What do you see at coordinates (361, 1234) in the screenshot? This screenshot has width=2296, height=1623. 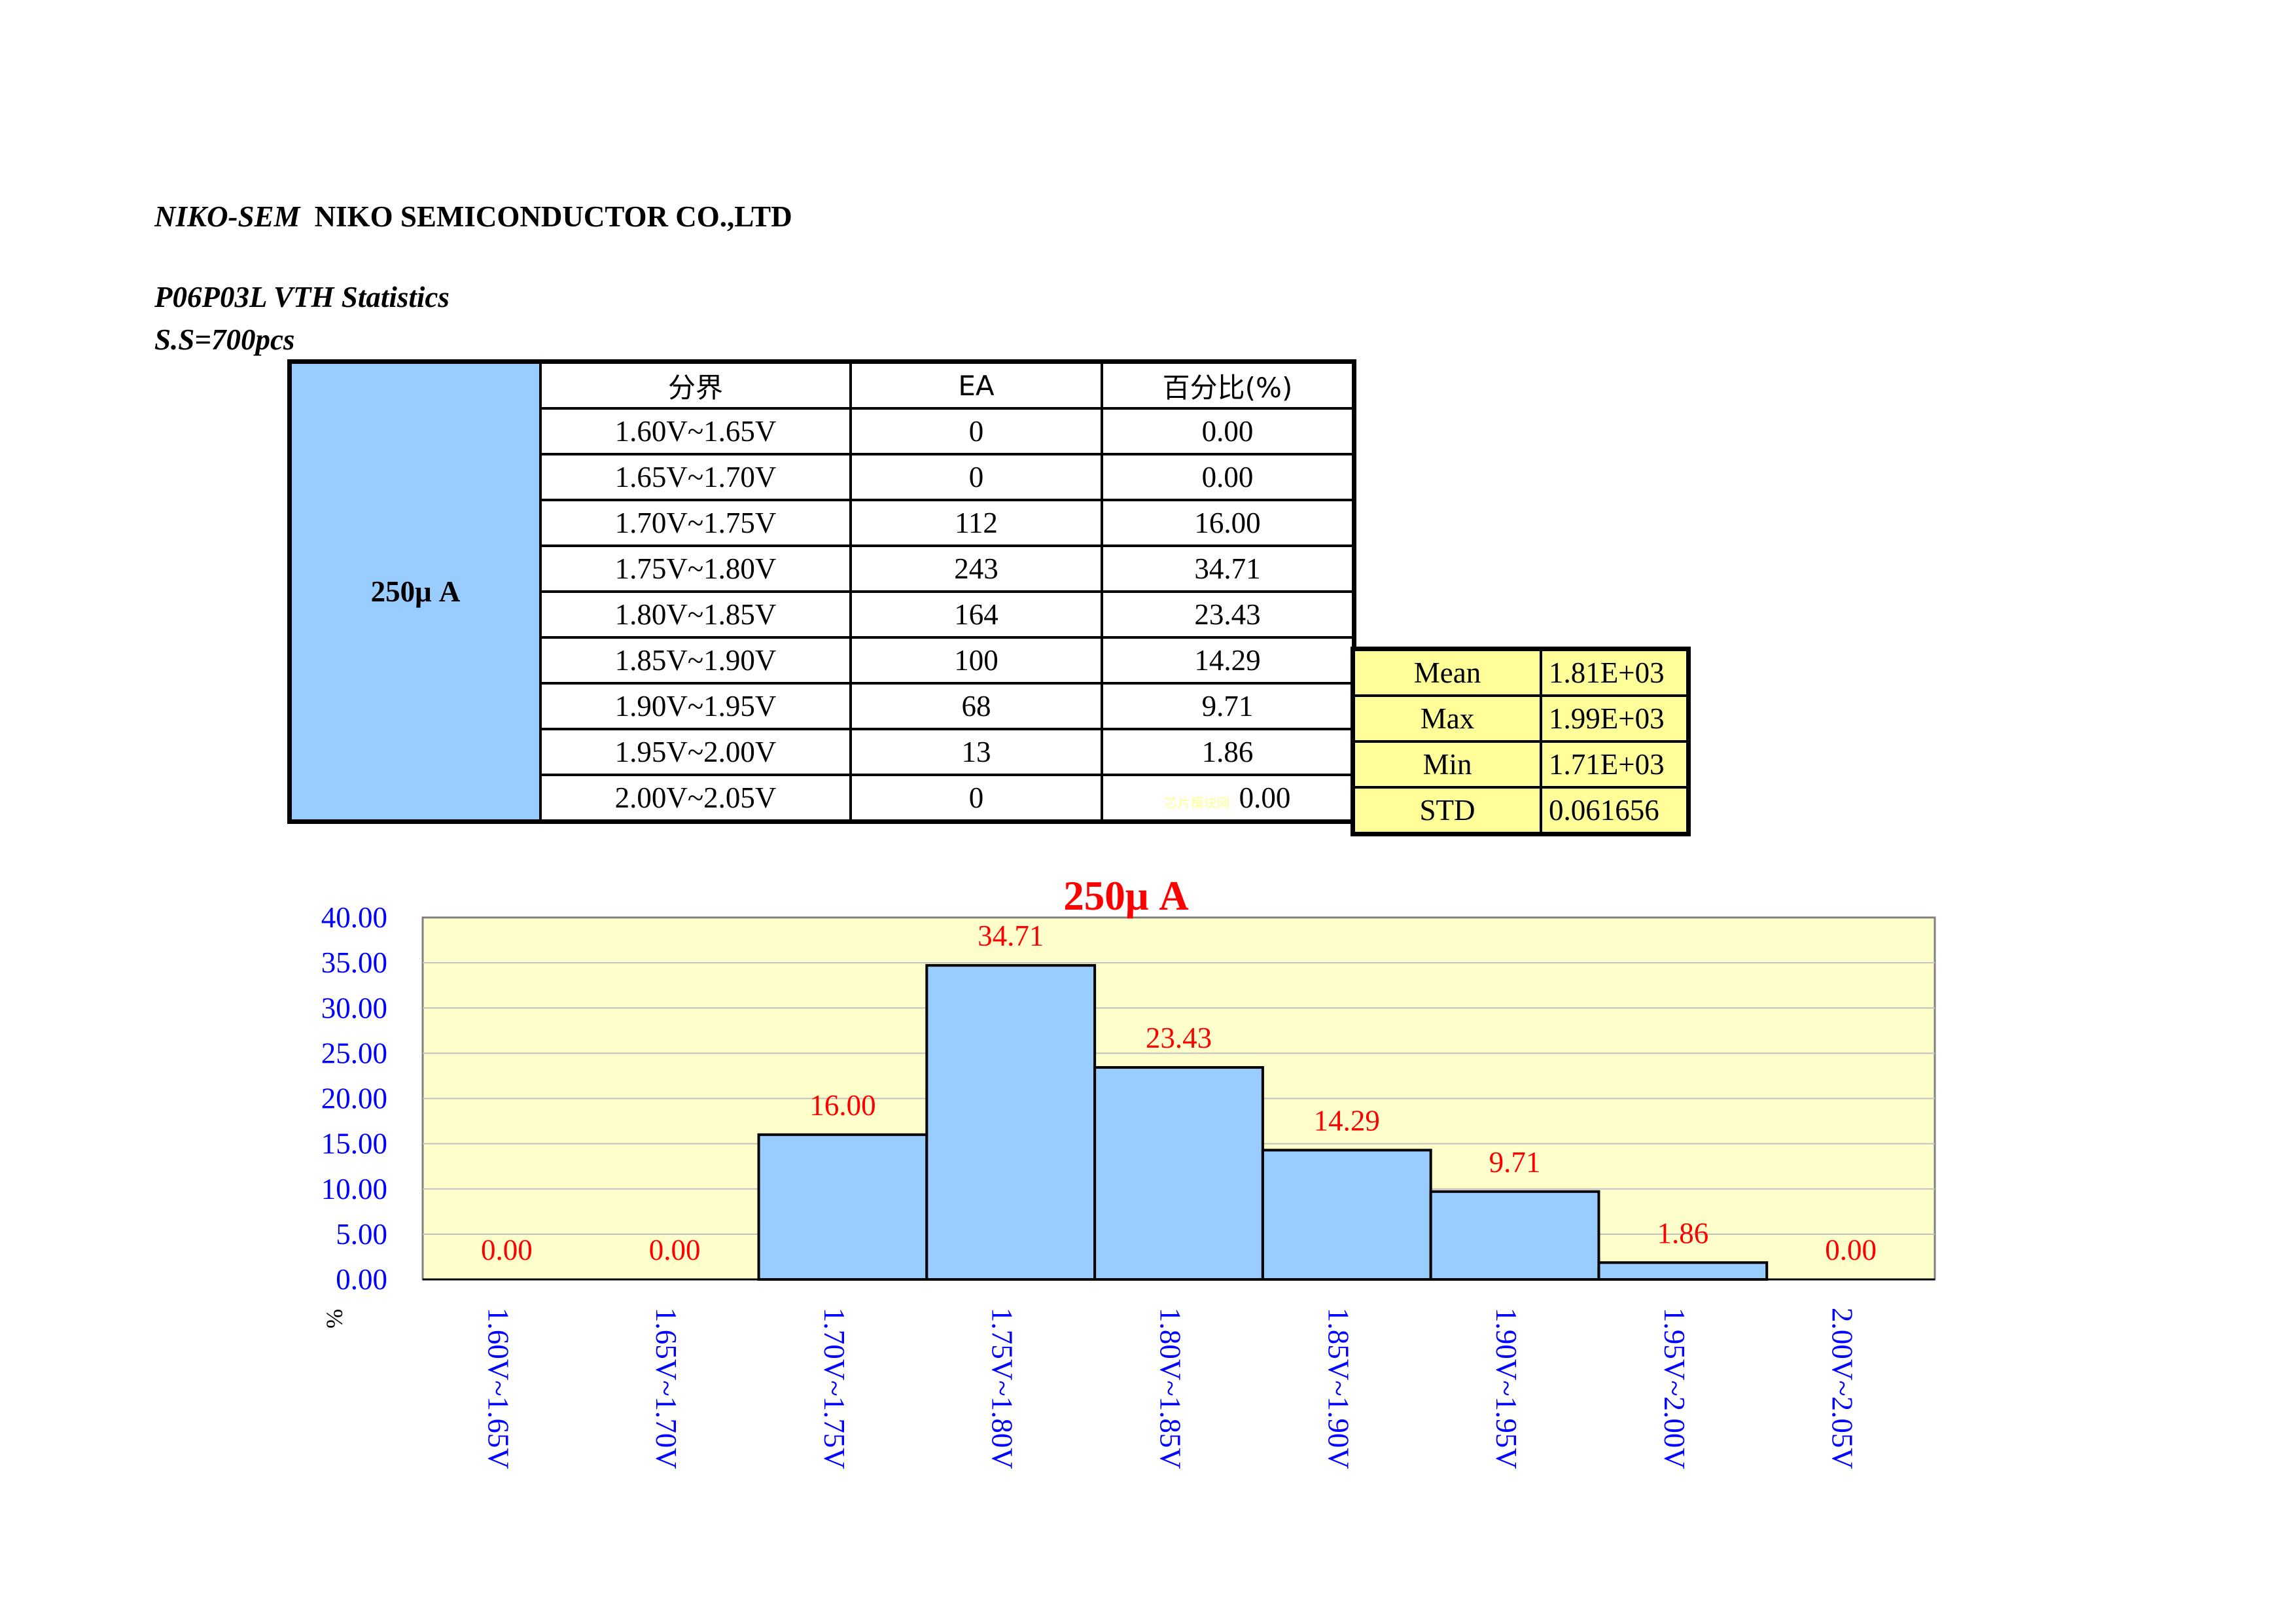 I see `y-tick-label: 5.00` at bounding box center [361, 1234].